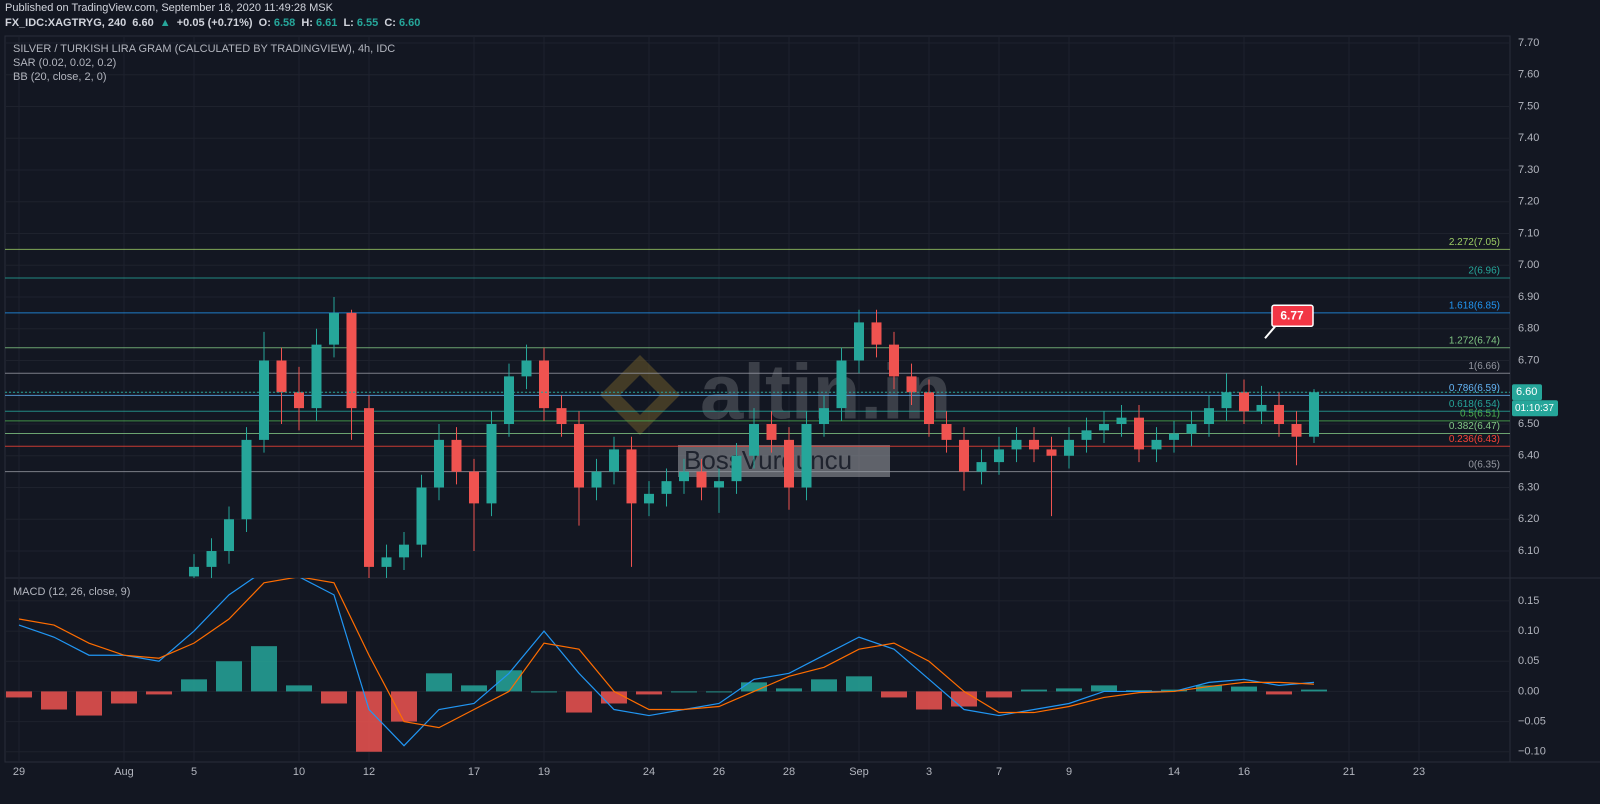 This screenshot has height=804, width=1600. What do you see at coordinates (1528, 233) in the screenshot?
I see `y-tick-label: 7.10` at bounding box center [1528, 233].